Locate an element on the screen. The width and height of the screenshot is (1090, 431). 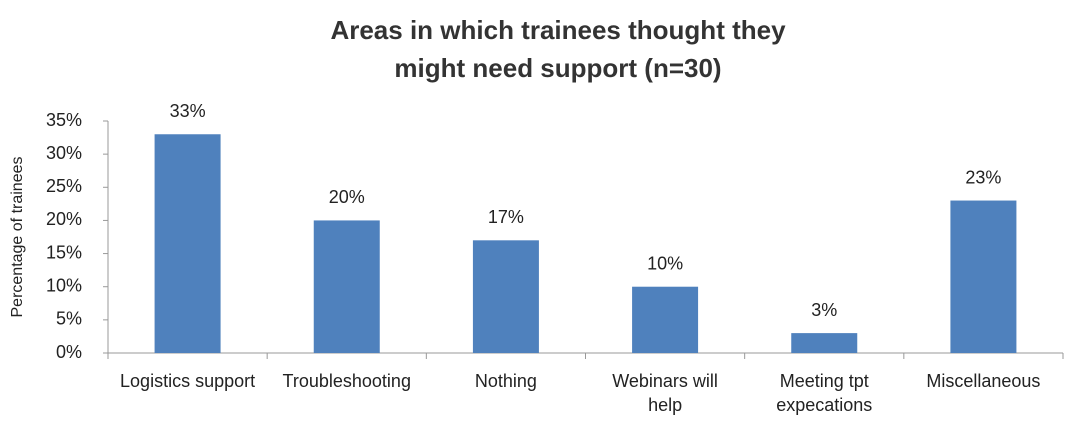
x-tick-label: Webinars will help is located at coordinates (665, 393).